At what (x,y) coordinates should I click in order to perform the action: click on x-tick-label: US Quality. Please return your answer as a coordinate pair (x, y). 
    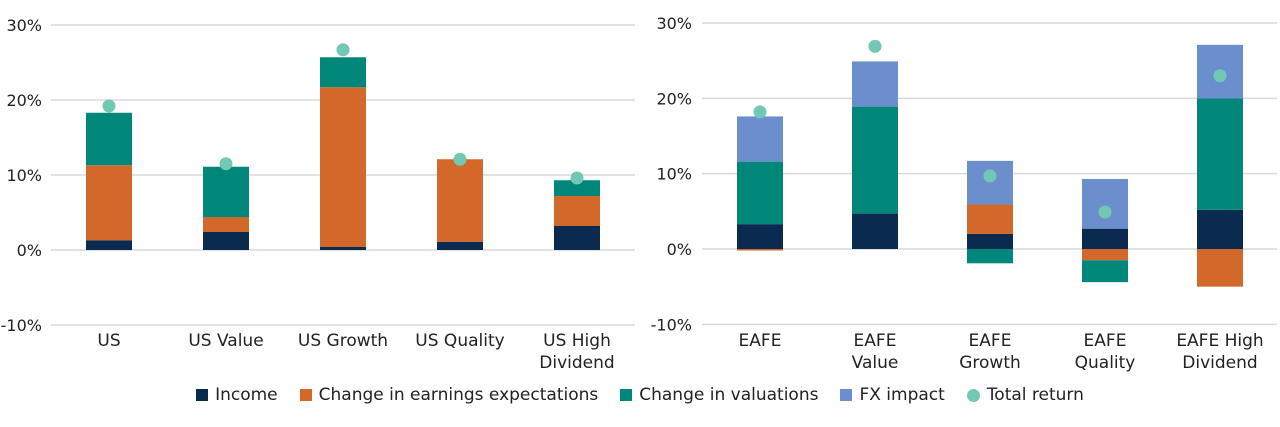
    Looking at the image, I should click on (459, 341).